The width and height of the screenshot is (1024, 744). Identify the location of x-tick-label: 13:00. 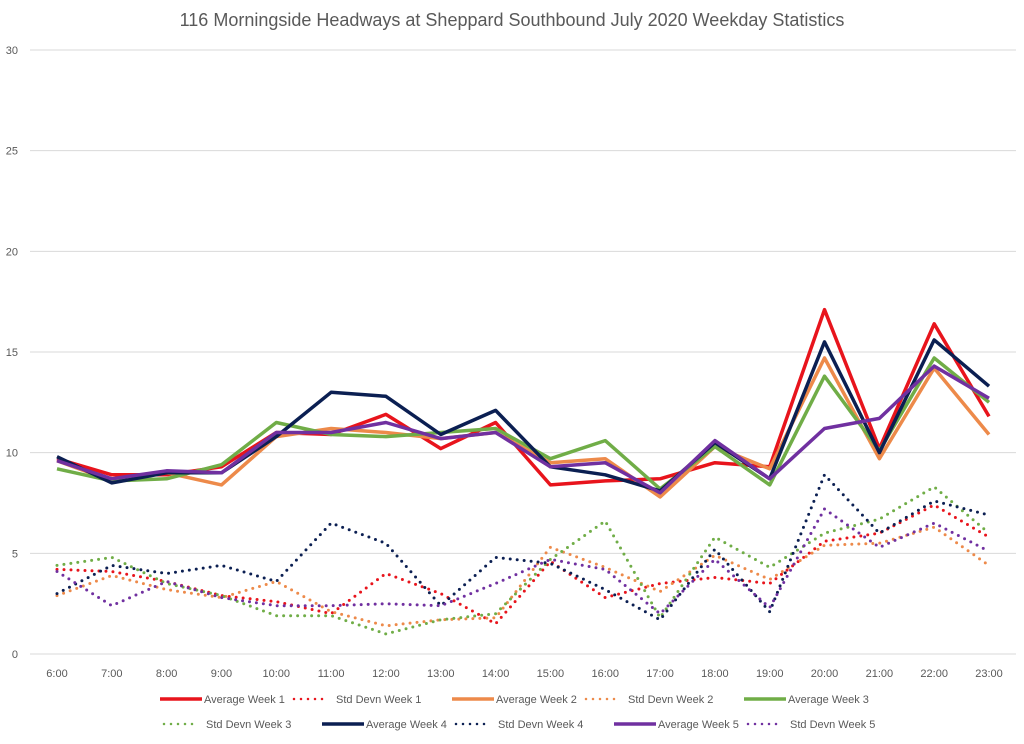
(441, 674).